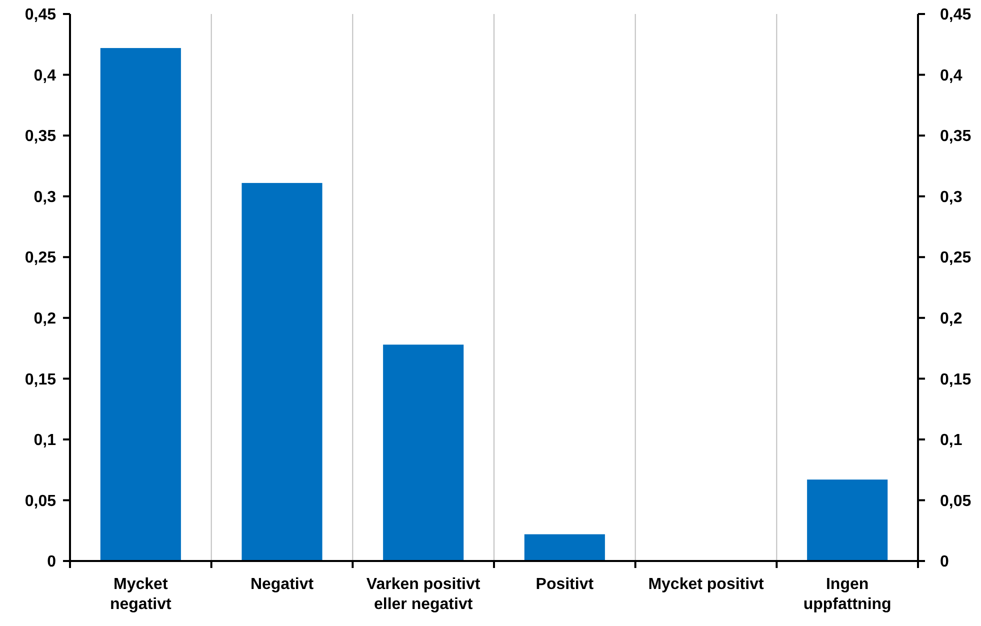  I want to click on y2-tick-label: 0, so click(944, 562).